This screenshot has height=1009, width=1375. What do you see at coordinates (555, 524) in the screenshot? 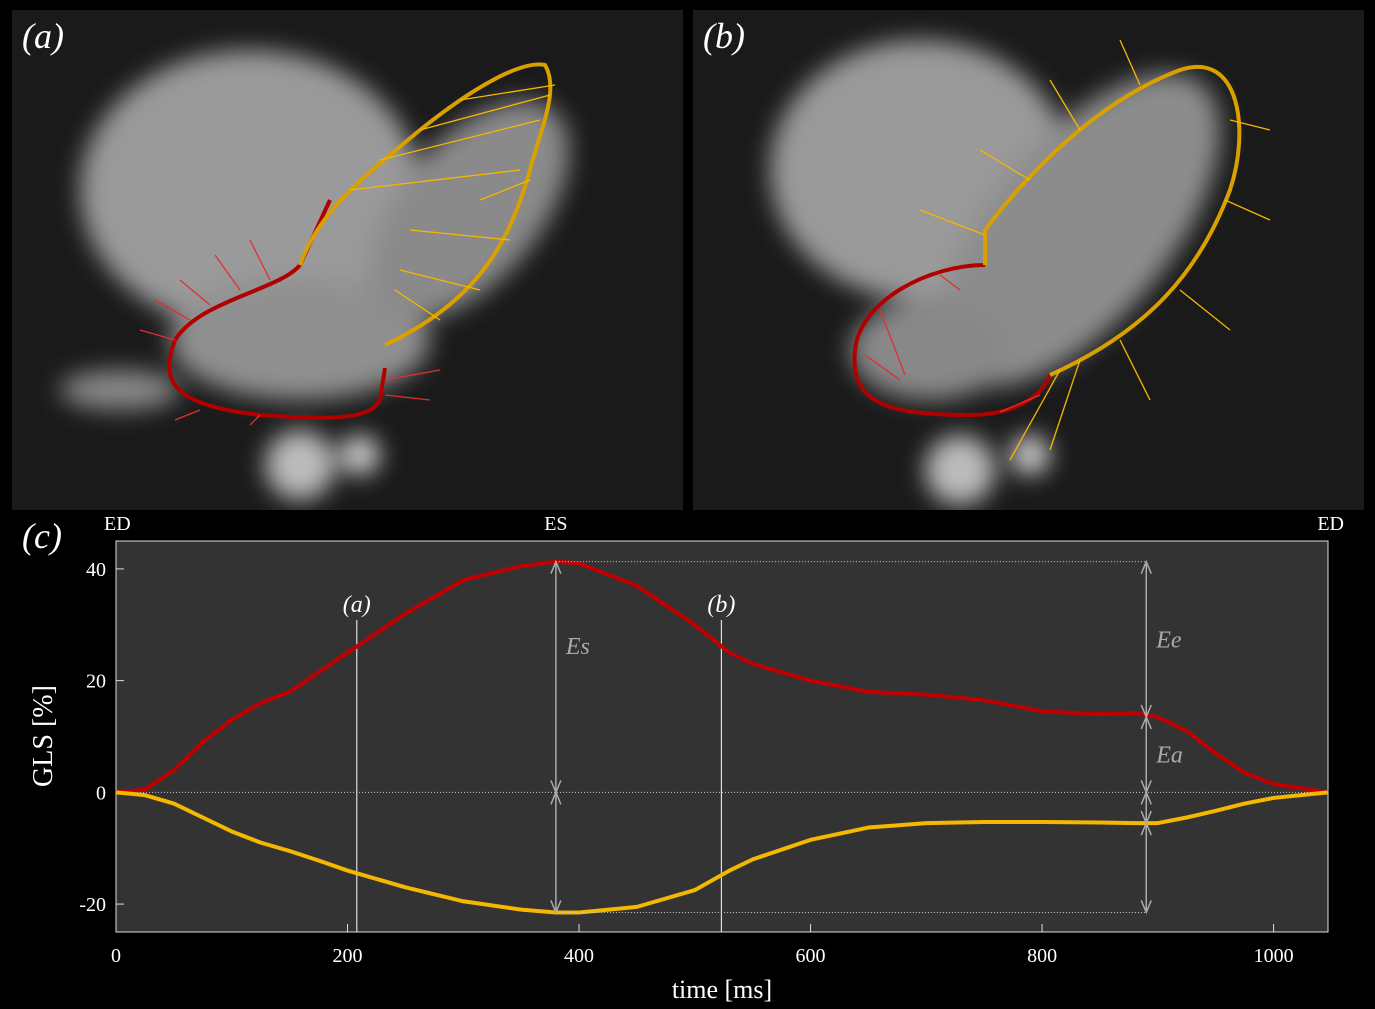
I see `phase-marker: ES` at bounding box center [555, 524].